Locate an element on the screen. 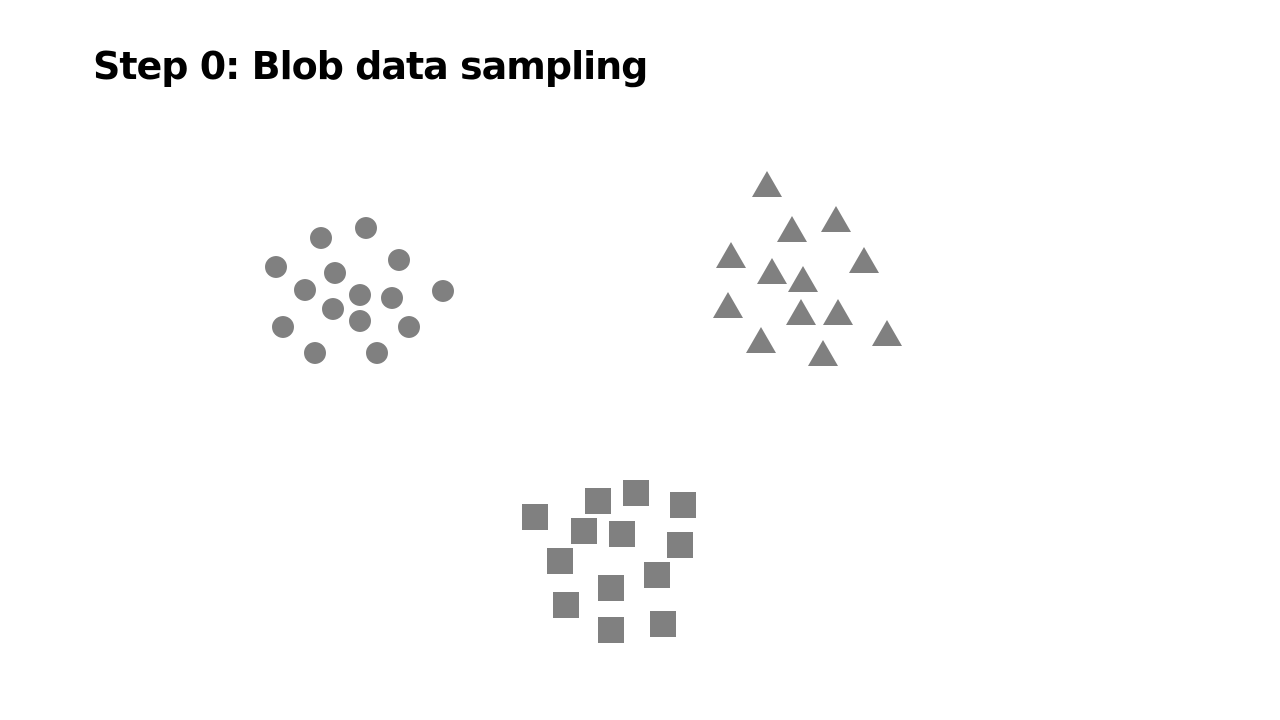 The image size is (1280, 720). circle-cluster is located at coordinates (359, 290).